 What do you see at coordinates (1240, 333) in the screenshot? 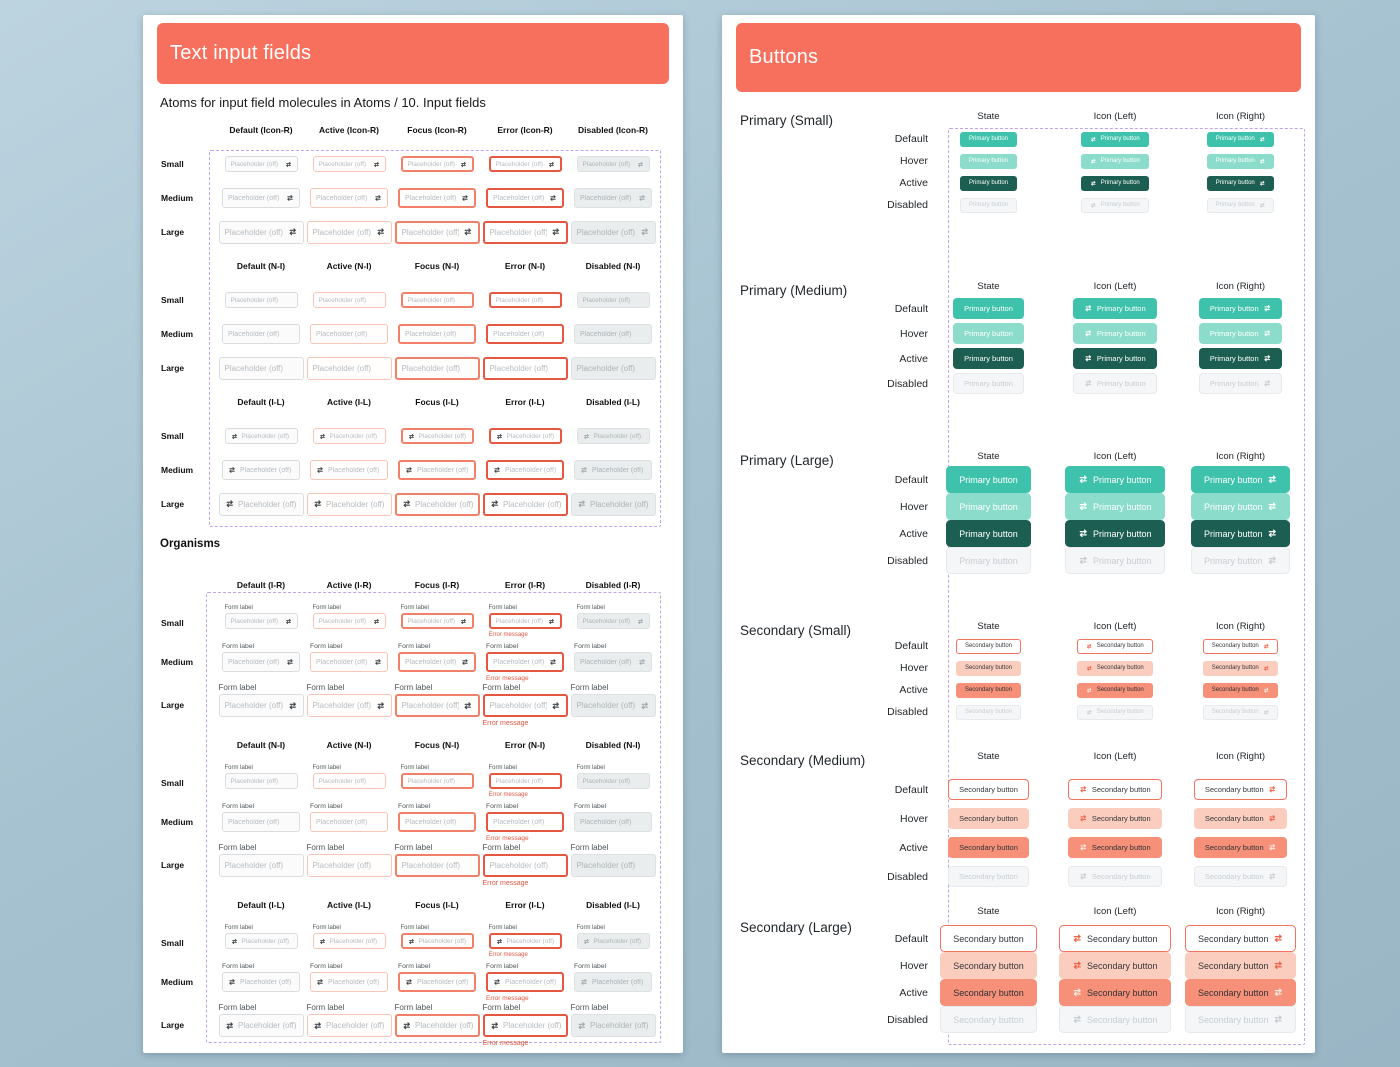
I see `button-primary-md-icon-right-hover: Primary button` at bounding box center [1240, 333].